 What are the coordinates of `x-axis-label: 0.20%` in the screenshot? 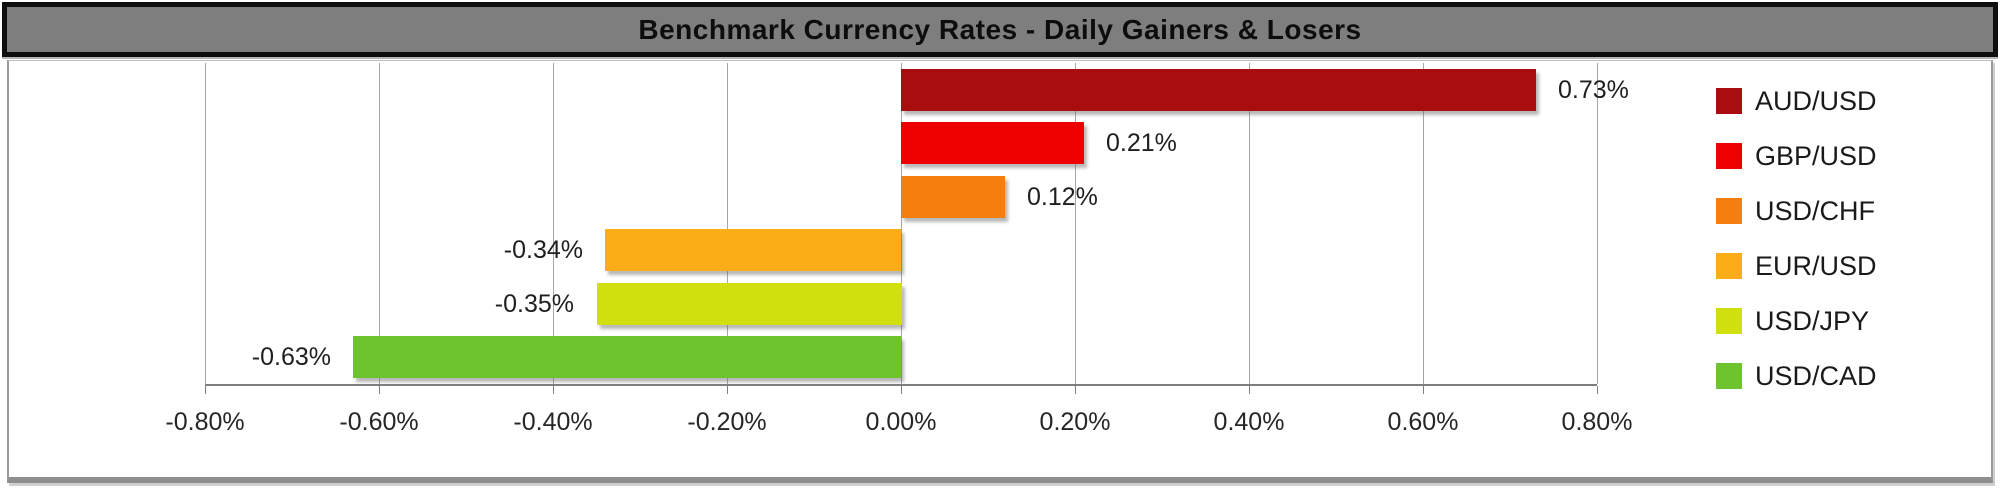 It's located at (1075, 422).